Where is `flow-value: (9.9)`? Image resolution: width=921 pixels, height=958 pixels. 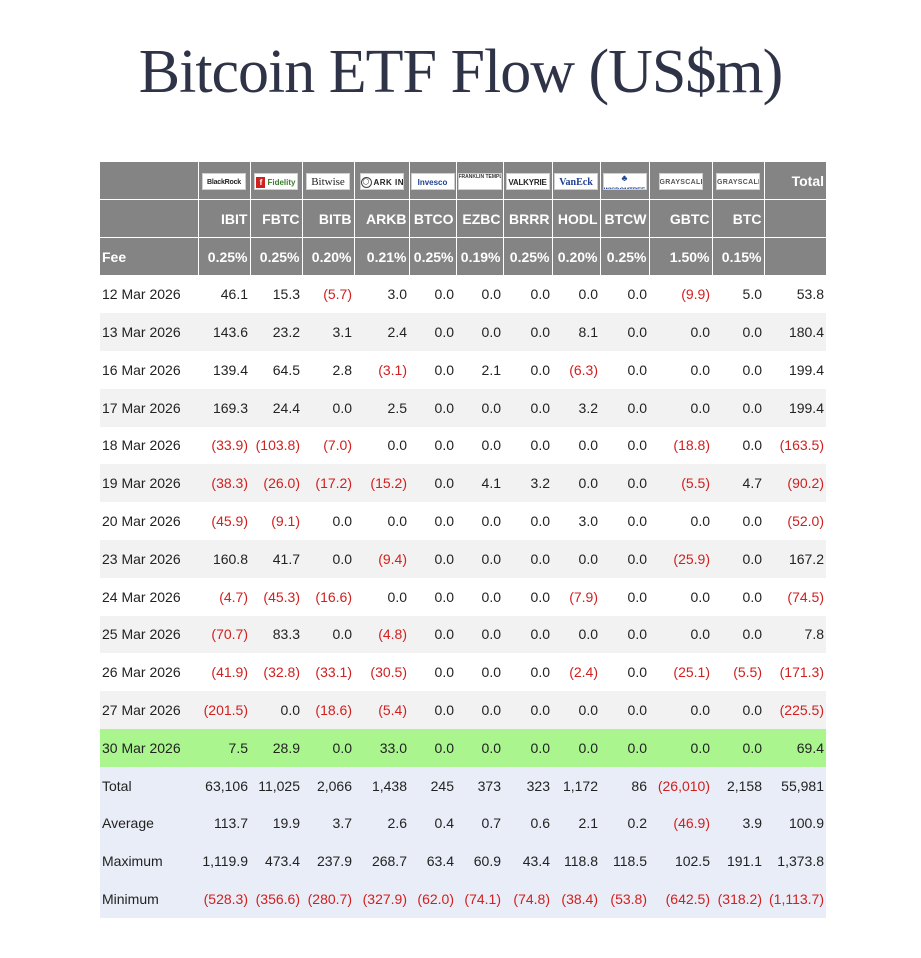
flow-value: (9.9) is located at coordinates (680, 294).